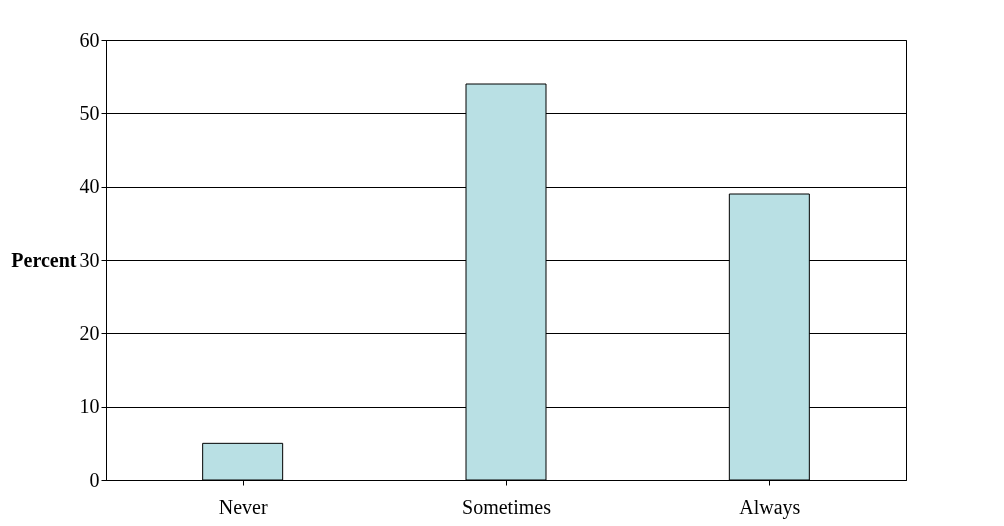  Describe the element at coordinates (89, 186) in the screenshot. I see `y-tick-label: 40` at that location.